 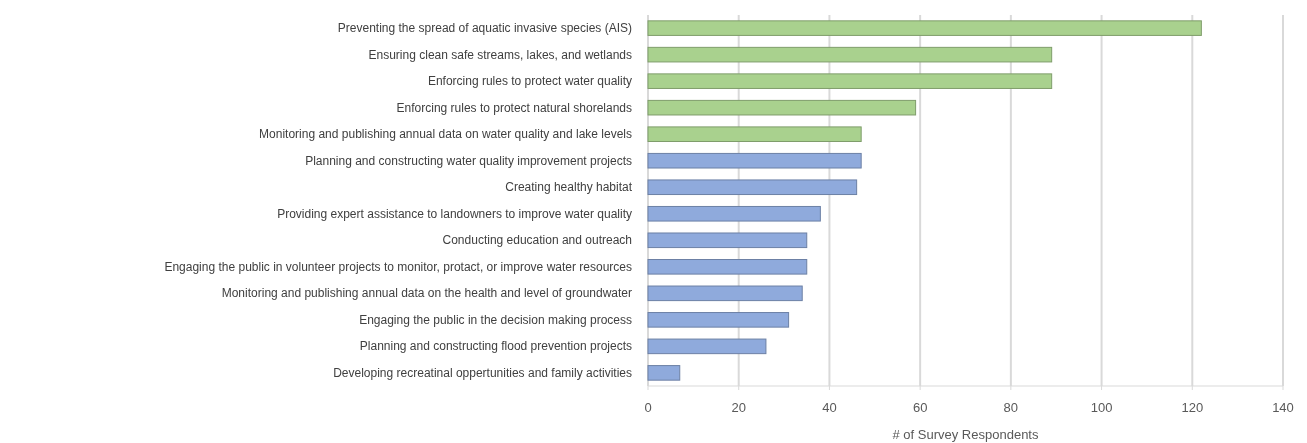 I want to click on x-tick-label: 60, so click(x=920, y=407).